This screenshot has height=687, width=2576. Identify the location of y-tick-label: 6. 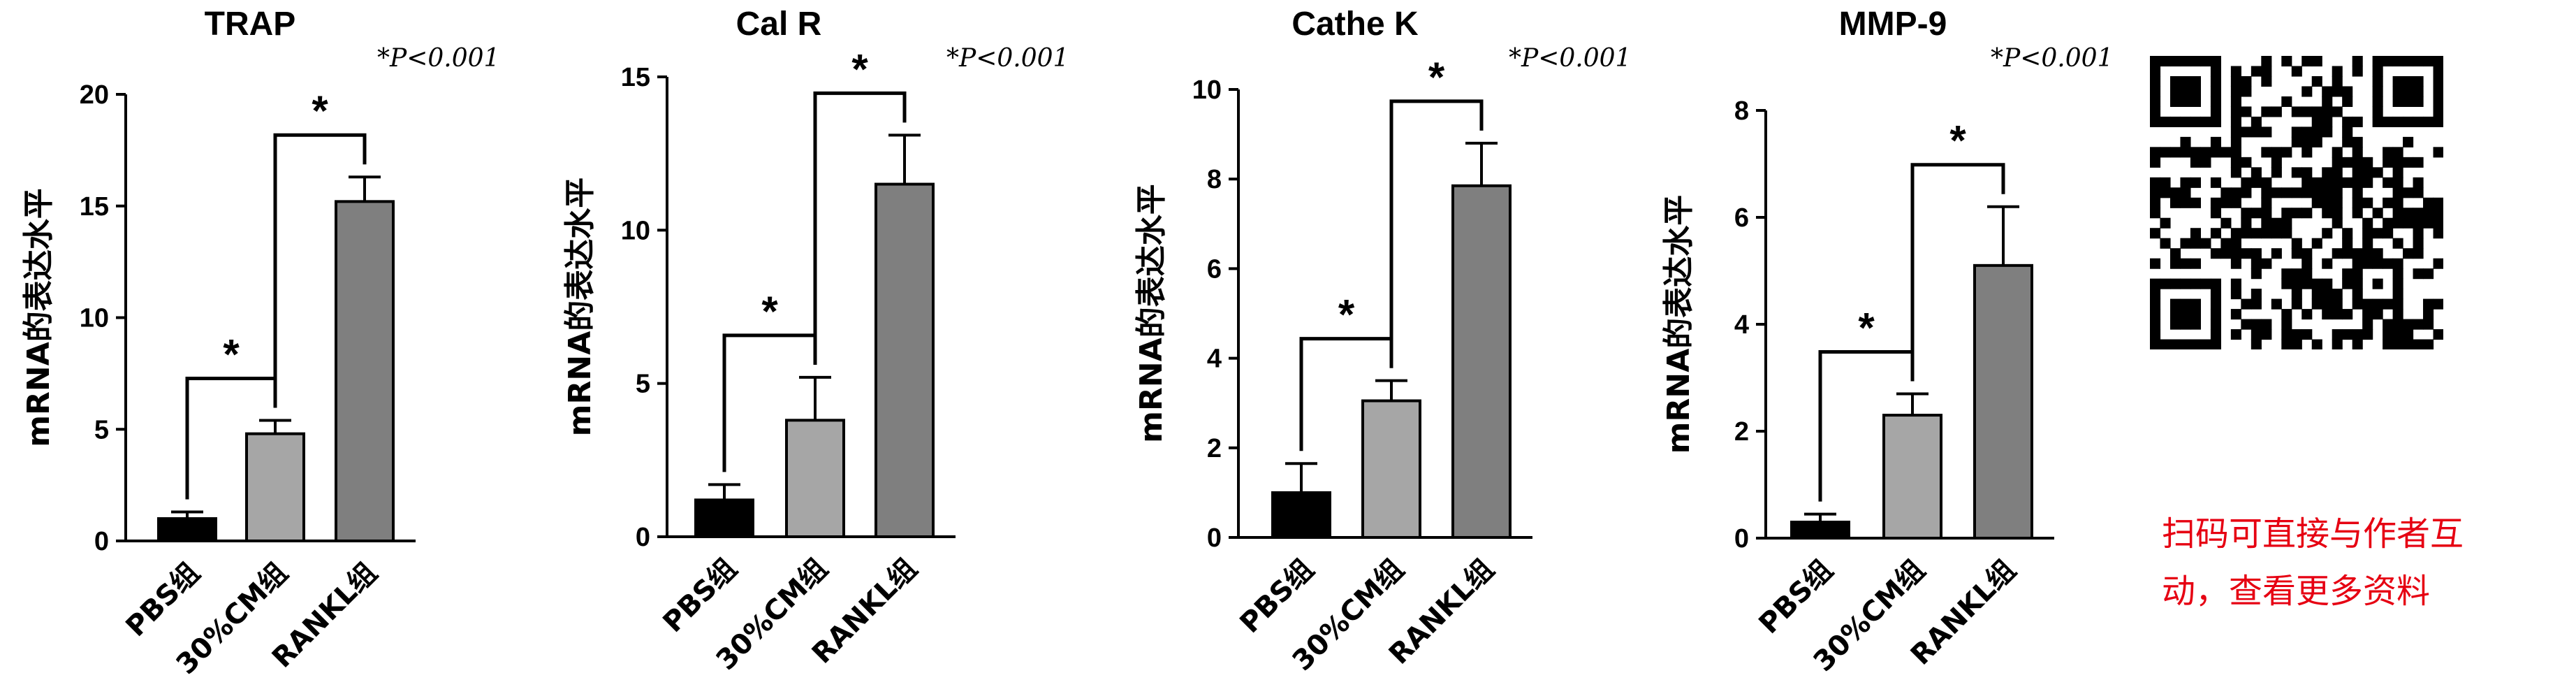
(1214, 269).